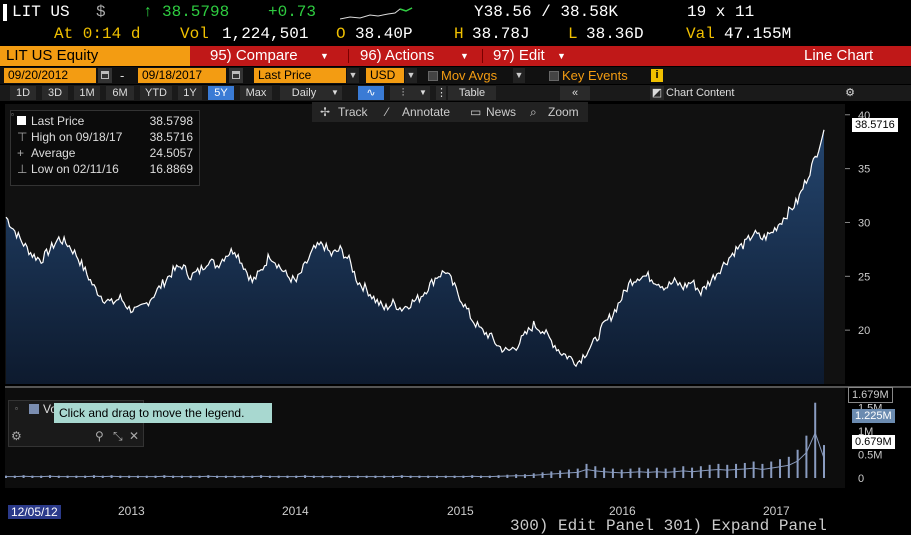 The height and width of the screenshot is (535, 911). Describe the element at coordinates (182, 75) in the screenshot. I see `end-date-field: 09/18/2017` at that location.